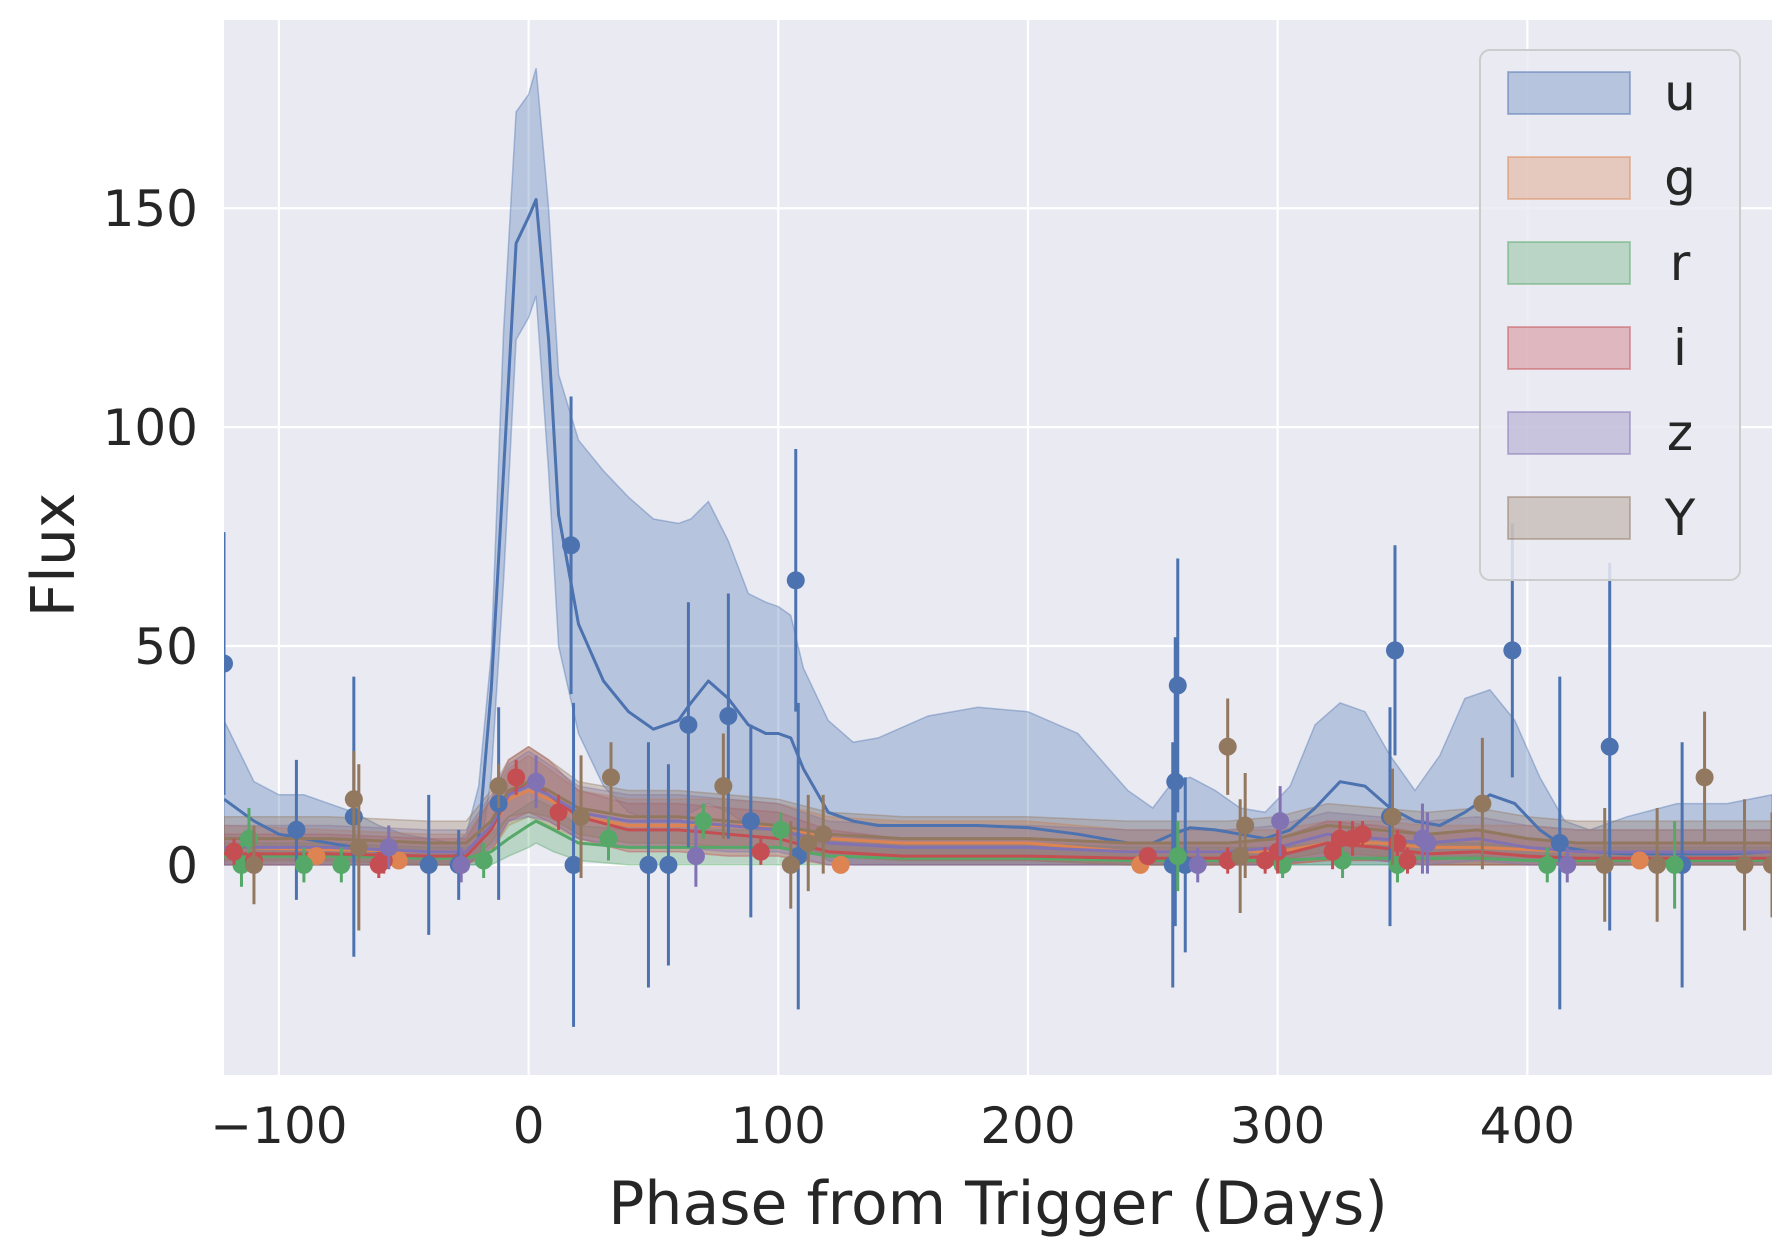  Describe the element at coordinates (1597, 348) in the screenshot. I see `legend-item-i: i` at that location.